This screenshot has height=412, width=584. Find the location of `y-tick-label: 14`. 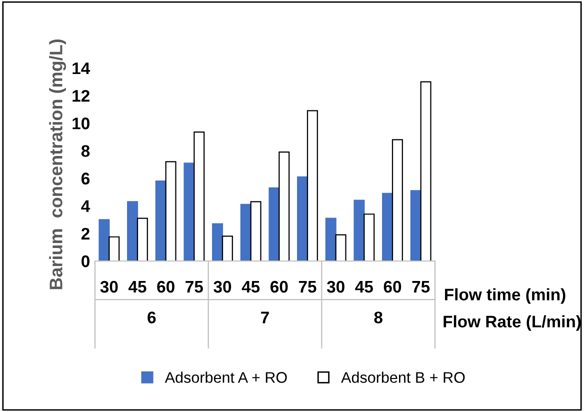

y-tick-label: 14 is located at coordinates (81, 68).